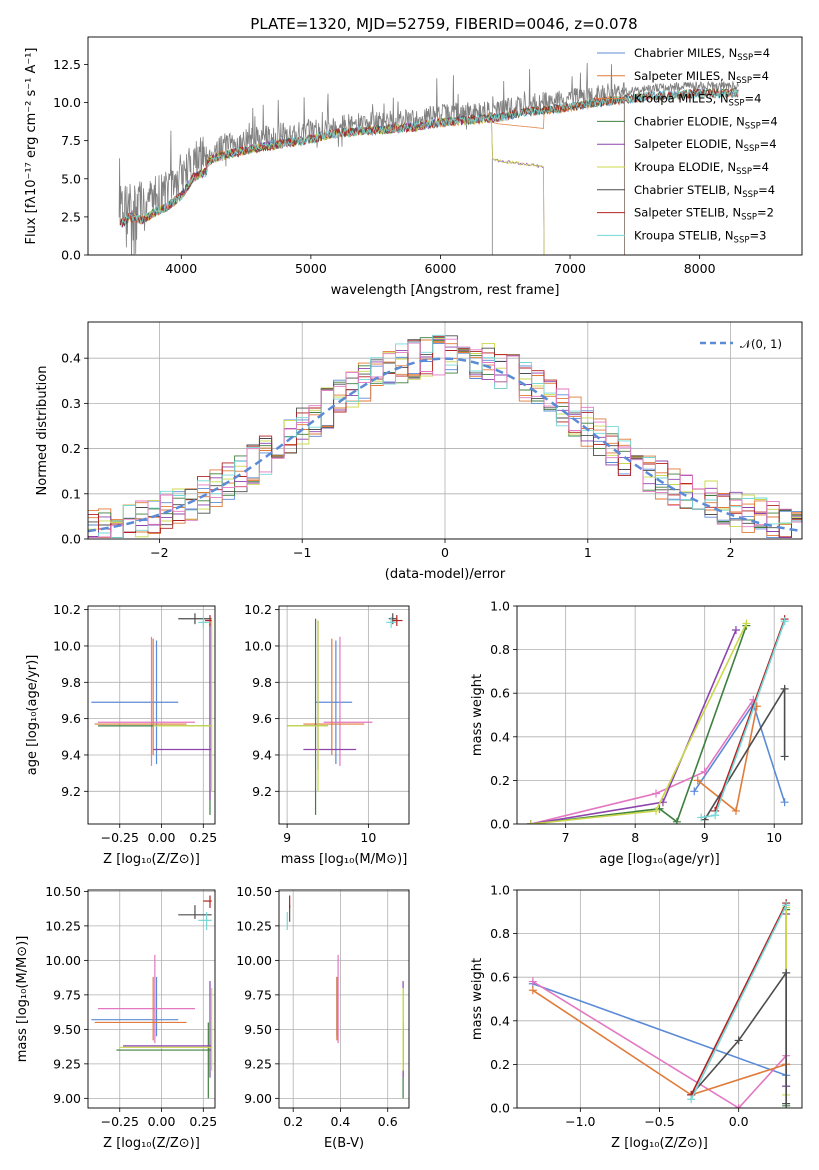 This screenshot has height=1170, width=819. I want to click on y-tick-label: 5.0, so click(71, 178).